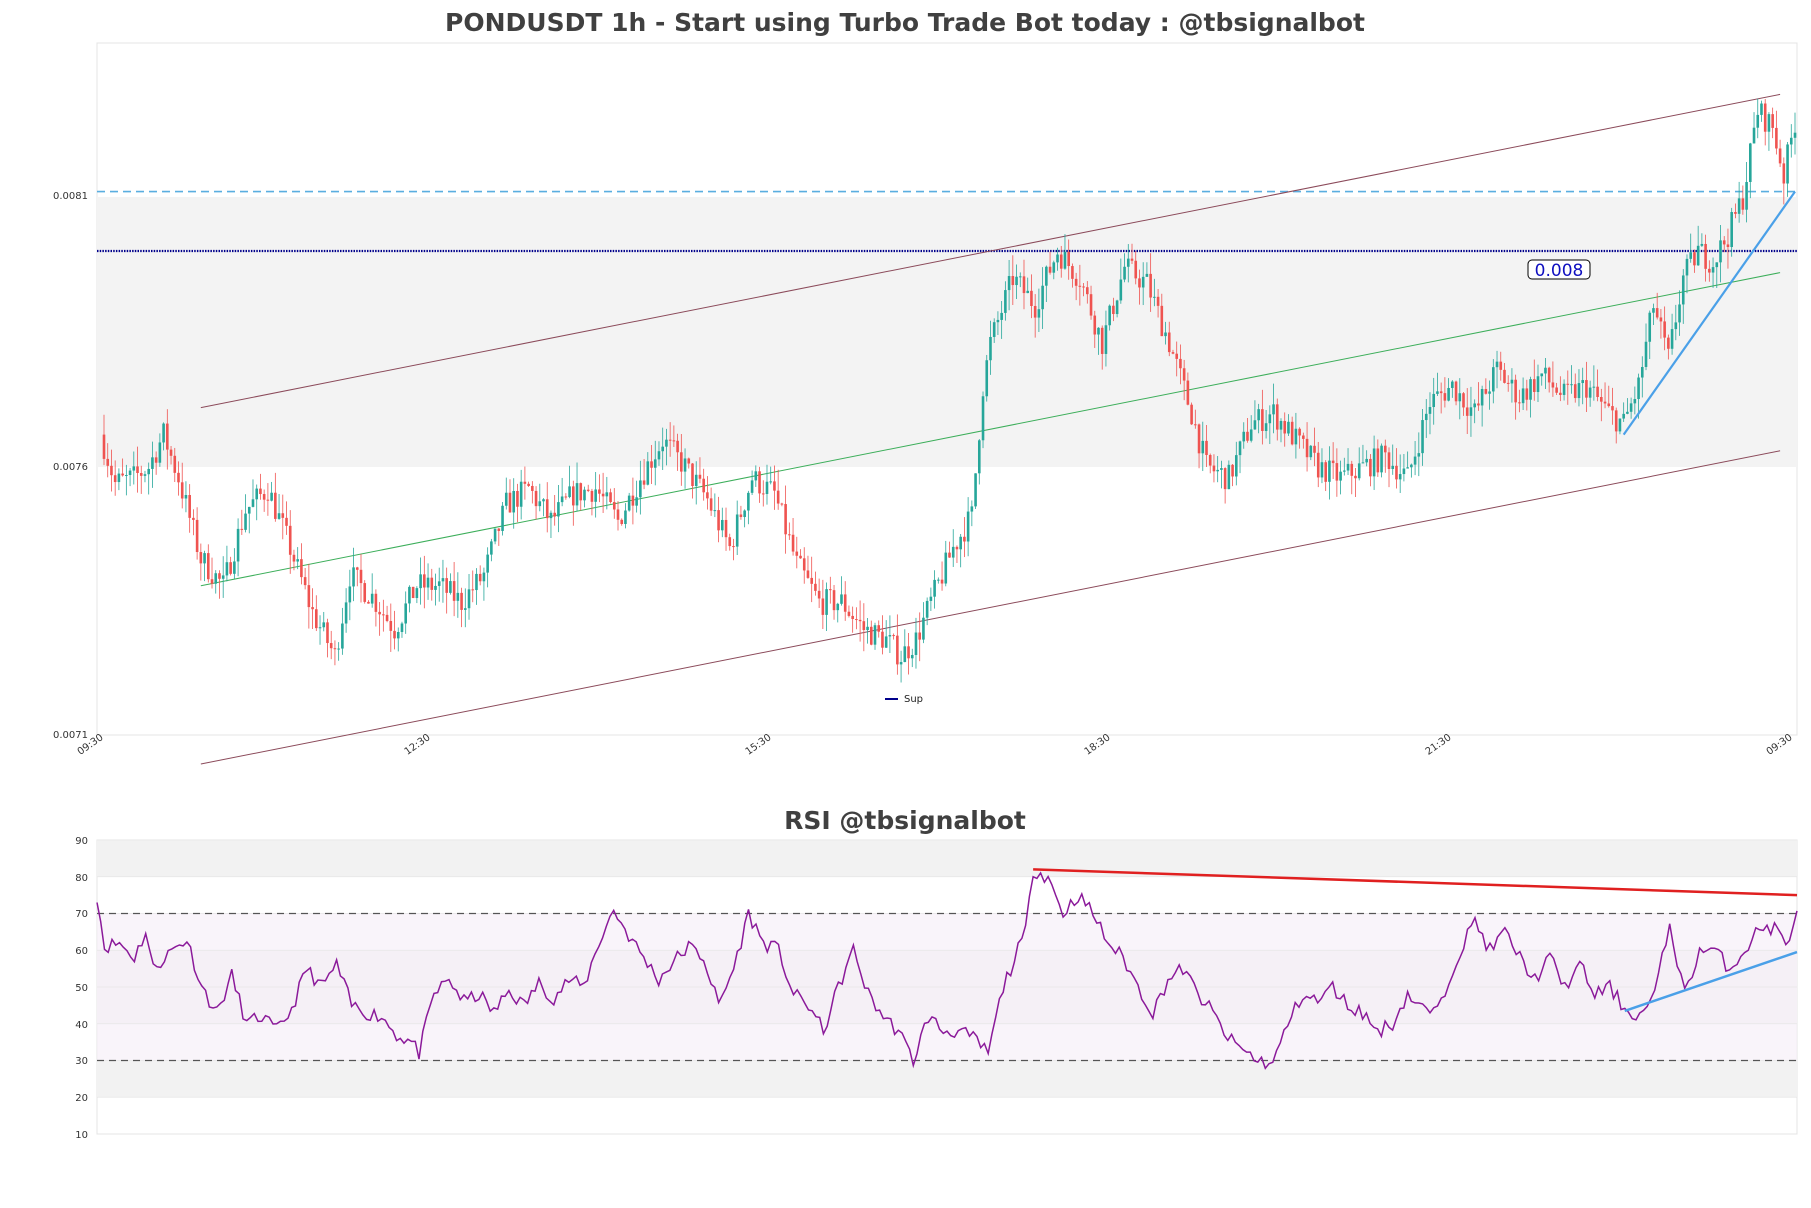 The height and width of the screenshot is (1208, 1811). I want to click on rsi-y-tick-label: 20, so click(81, 1098).